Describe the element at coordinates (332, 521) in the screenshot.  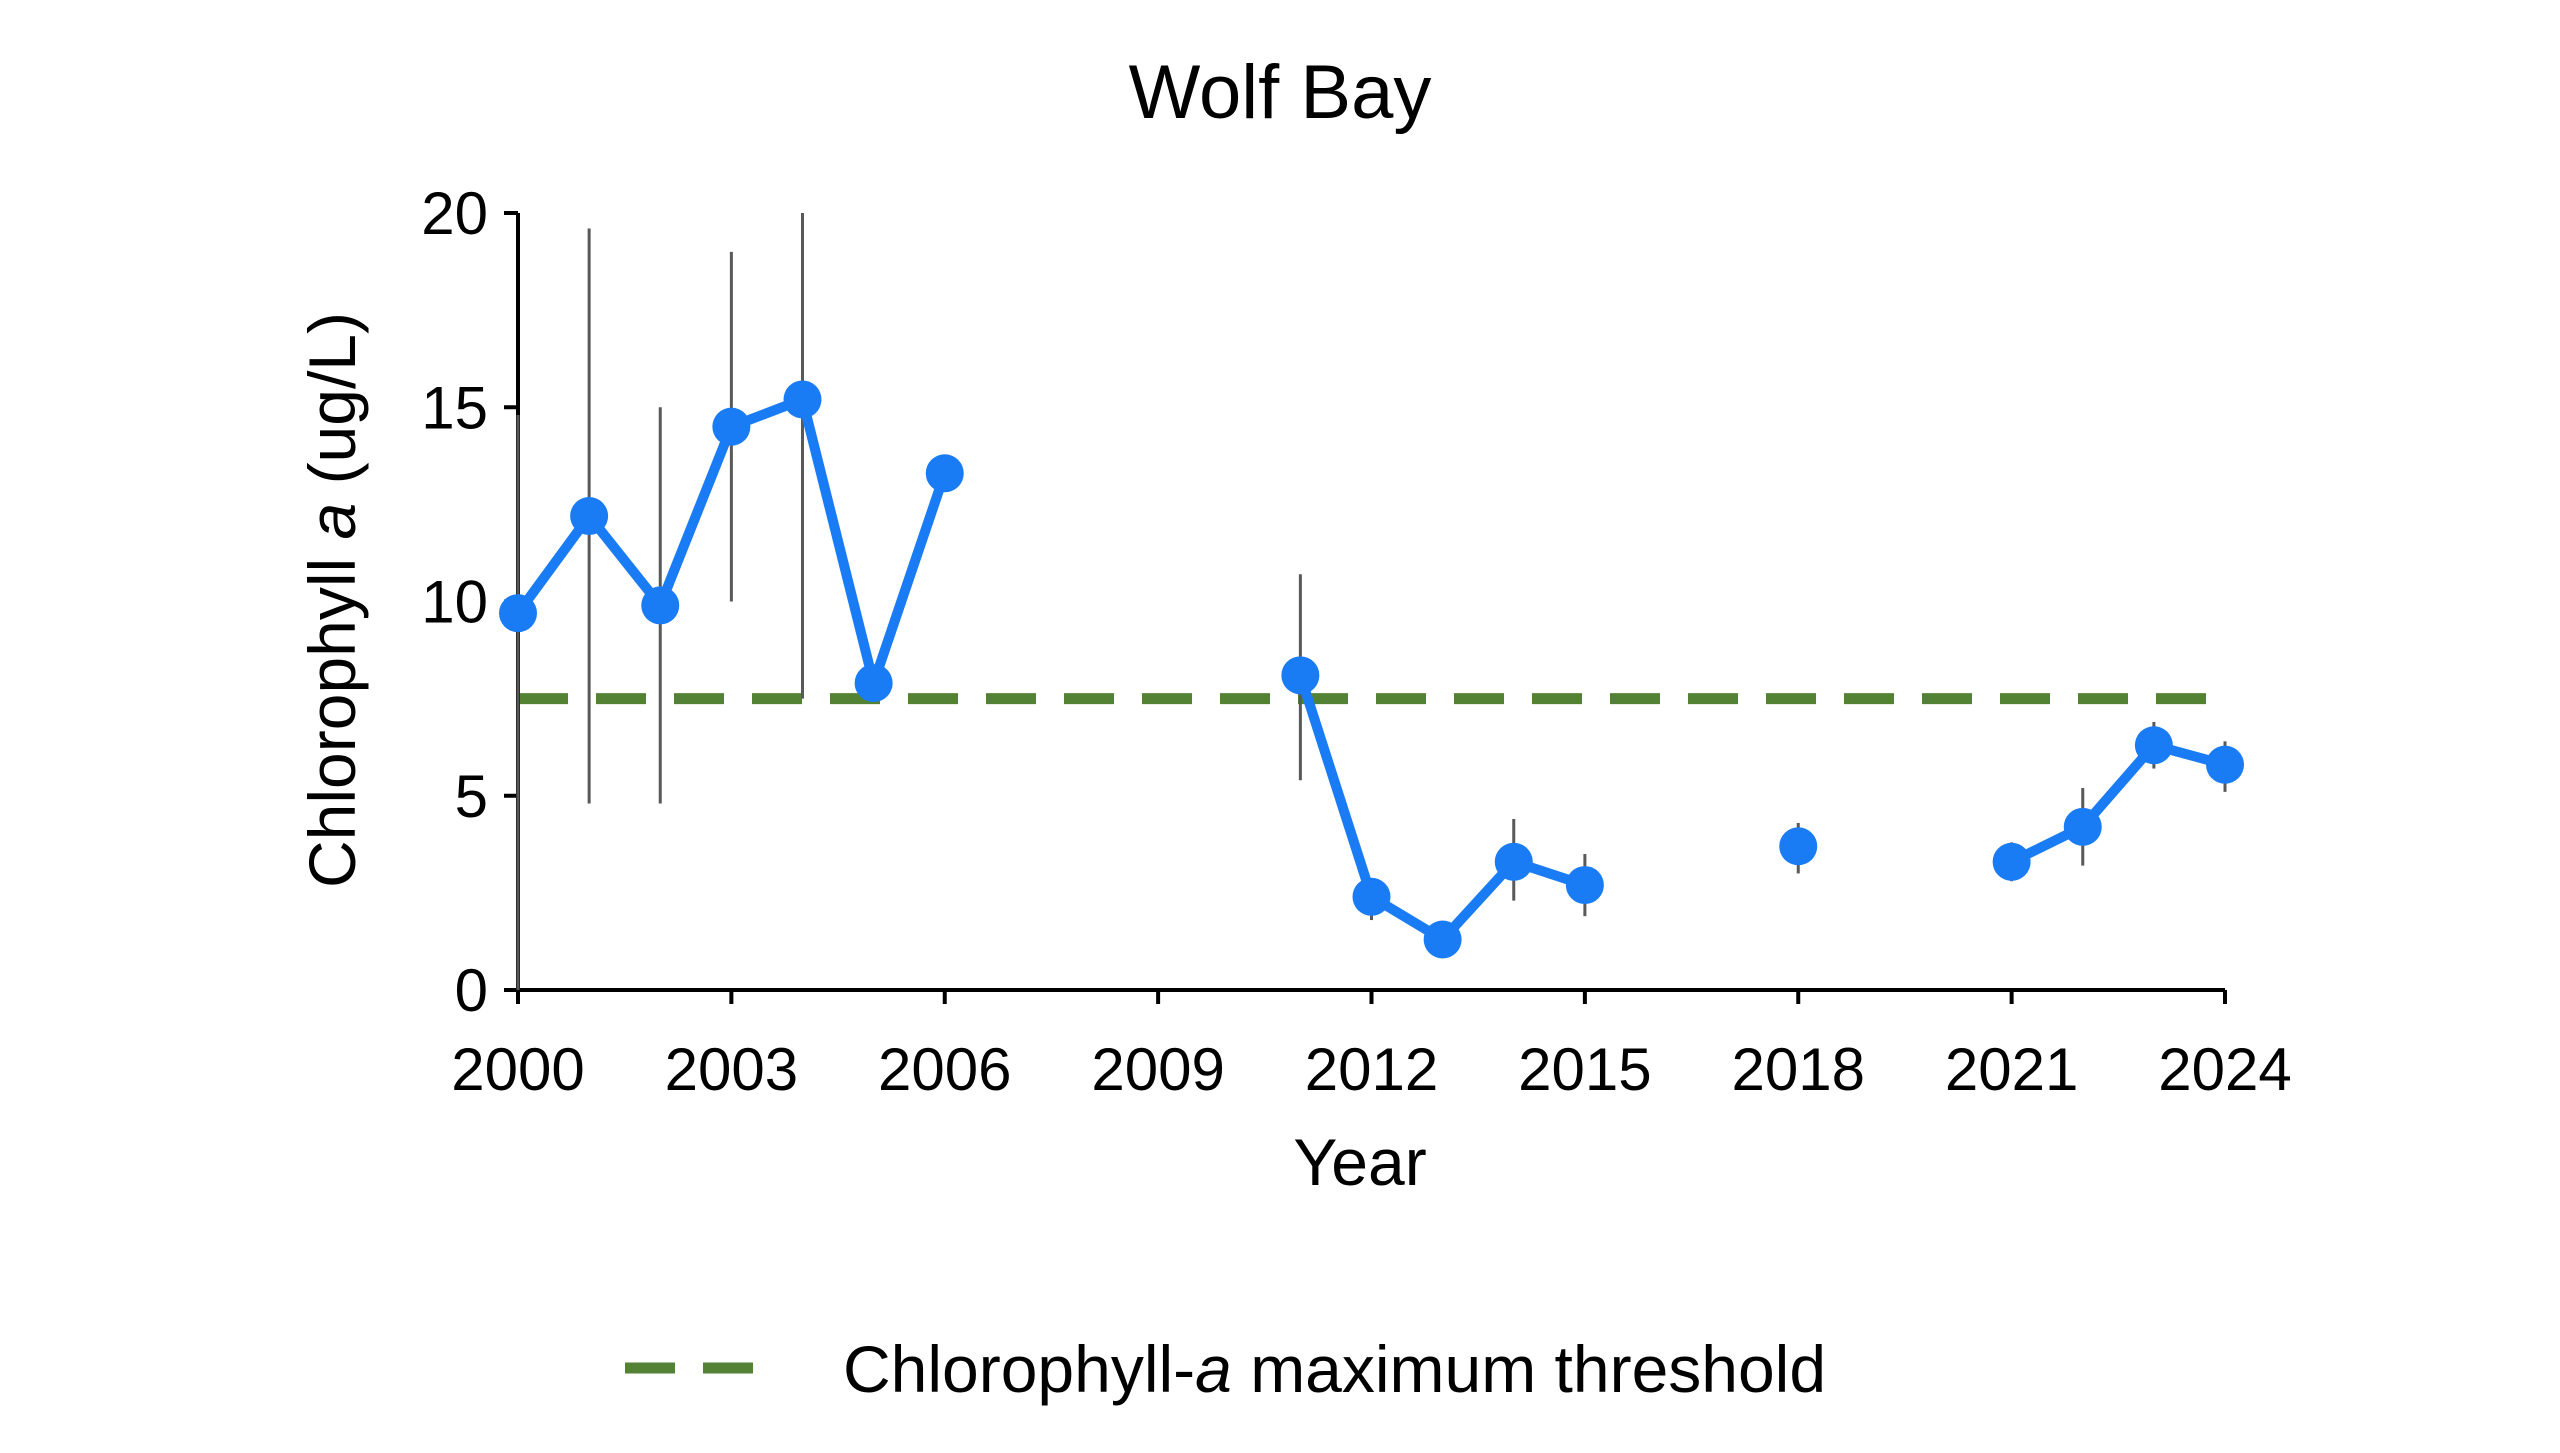
I see `y-axis-title-italic: a` at that location.